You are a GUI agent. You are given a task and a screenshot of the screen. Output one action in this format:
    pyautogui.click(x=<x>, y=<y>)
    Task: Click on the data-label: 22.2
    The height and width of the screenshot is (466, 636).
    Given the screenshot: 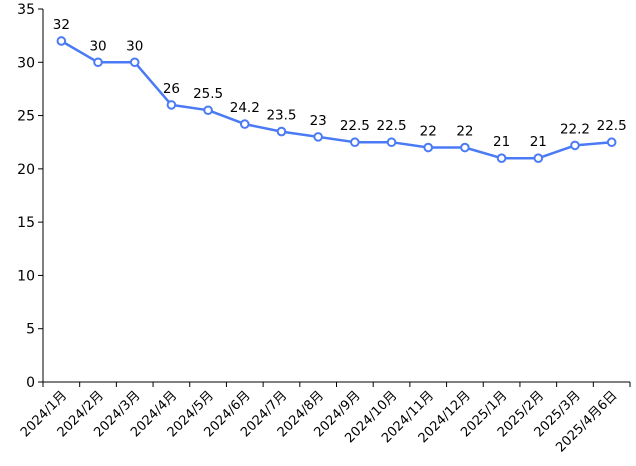 What is the action you would take?
    pyautogui.click(x=575, y=129)
    